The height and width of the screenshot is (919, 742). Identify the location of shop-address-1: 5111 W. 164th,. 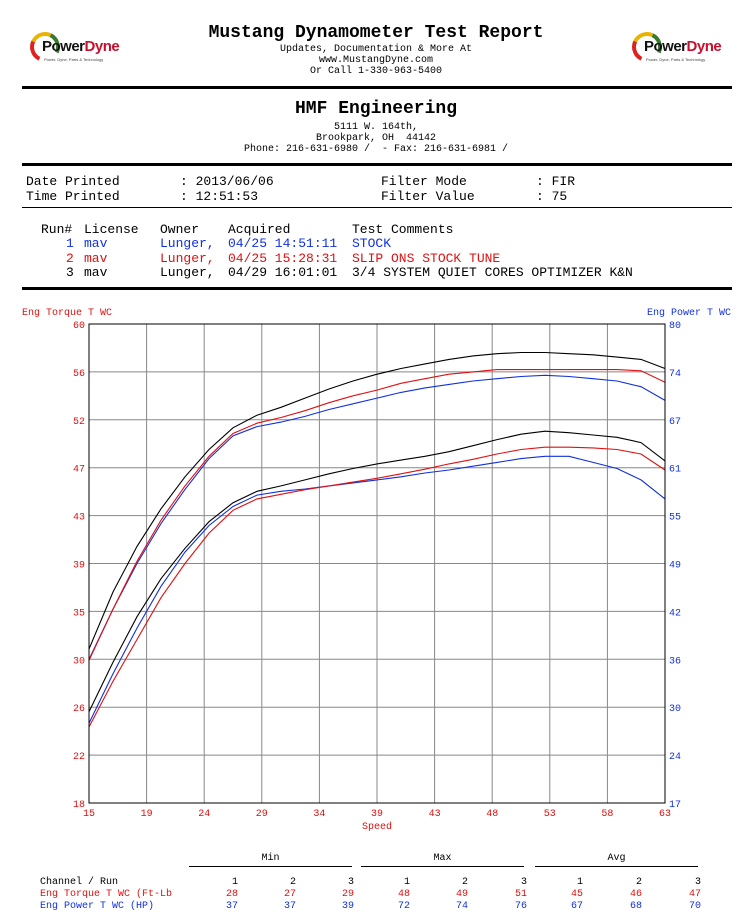
(375, 127).